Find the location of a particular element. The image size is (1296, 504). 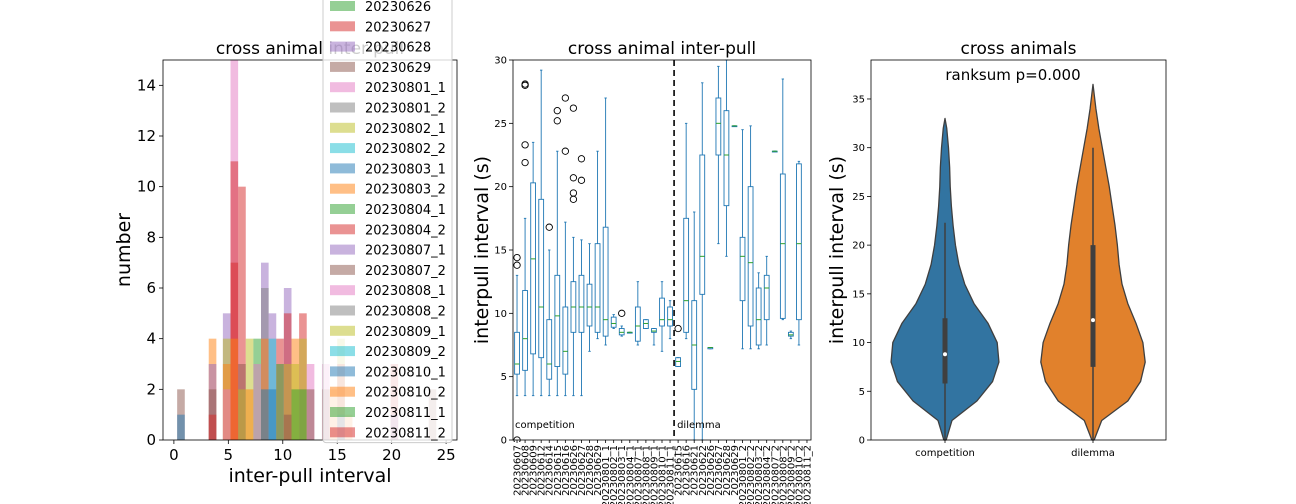

y-tick-label: 25 is located at coordinates (500, 124).